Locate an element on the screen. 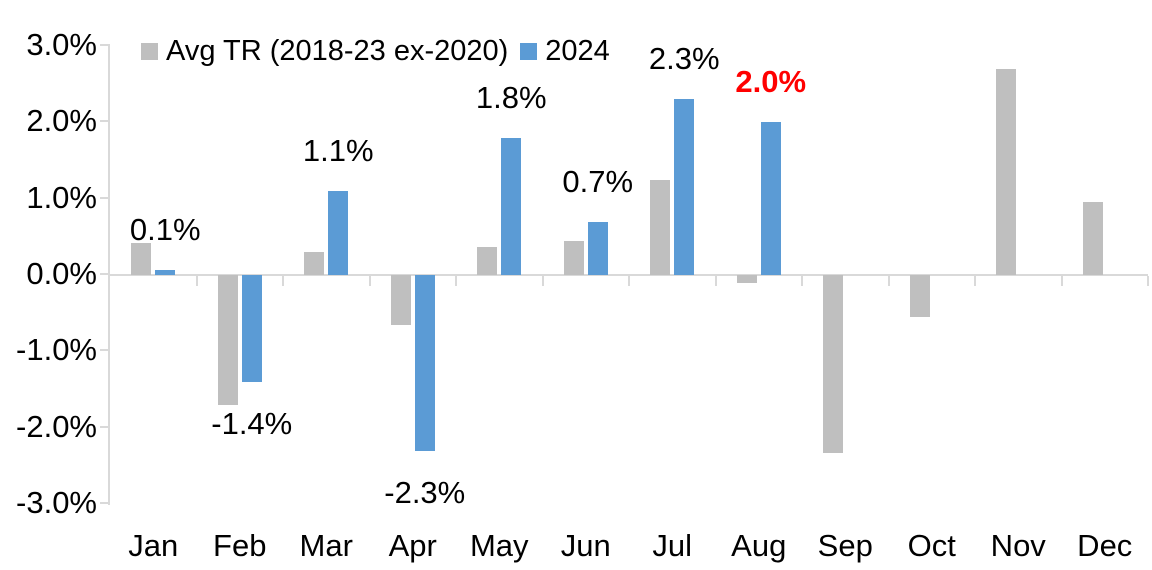 This screenshot has width=1152, height=570. data-label-mar: 1.1% is located at coordinates (338, 151).